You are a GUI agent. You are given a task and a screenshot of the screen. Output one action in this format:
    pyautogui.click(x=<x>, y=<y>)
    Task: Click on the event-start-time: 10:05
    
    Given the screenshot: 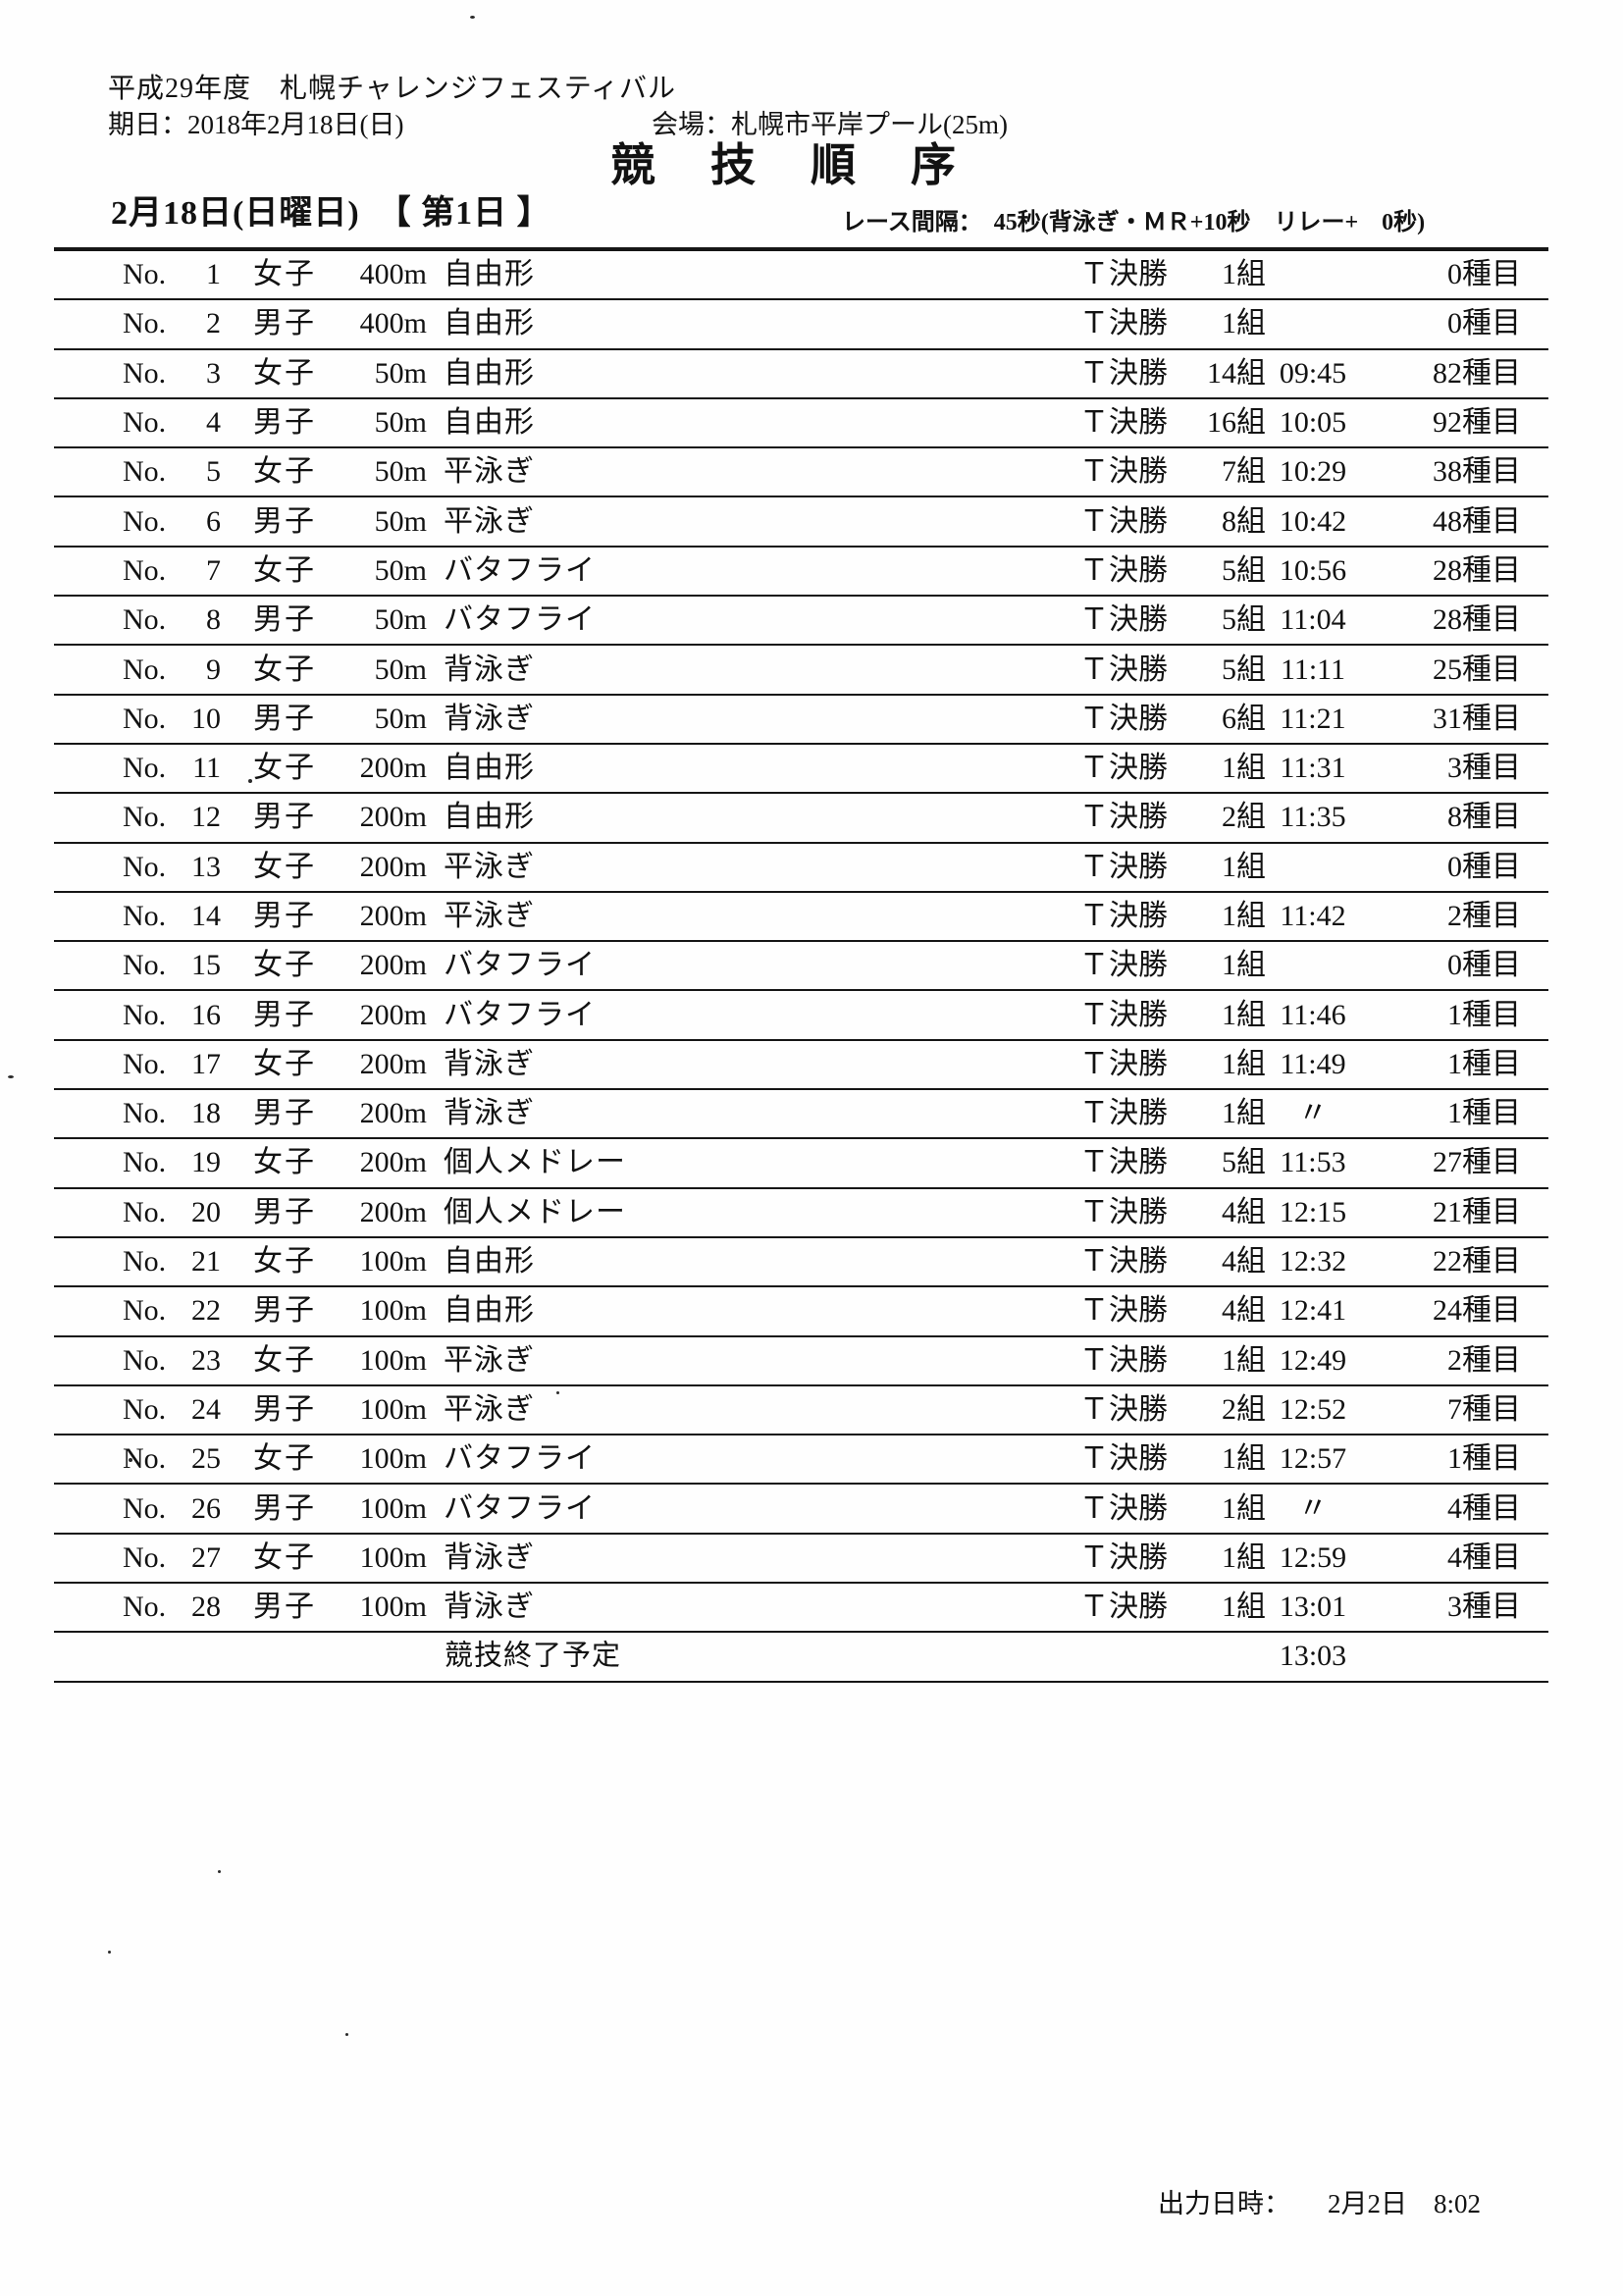 What is the action you would take?
    pyautogui.click(x=1313, y=423)
    